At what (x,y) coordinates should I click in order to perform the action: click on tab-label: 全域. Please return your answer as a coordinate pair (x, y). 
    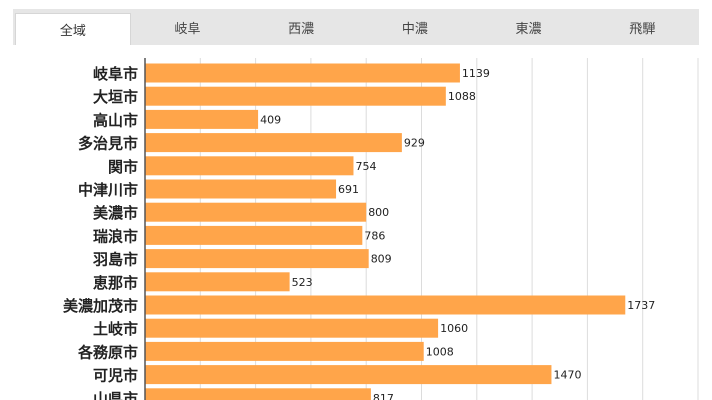
    Looking at the image, I should click on (72, 31).